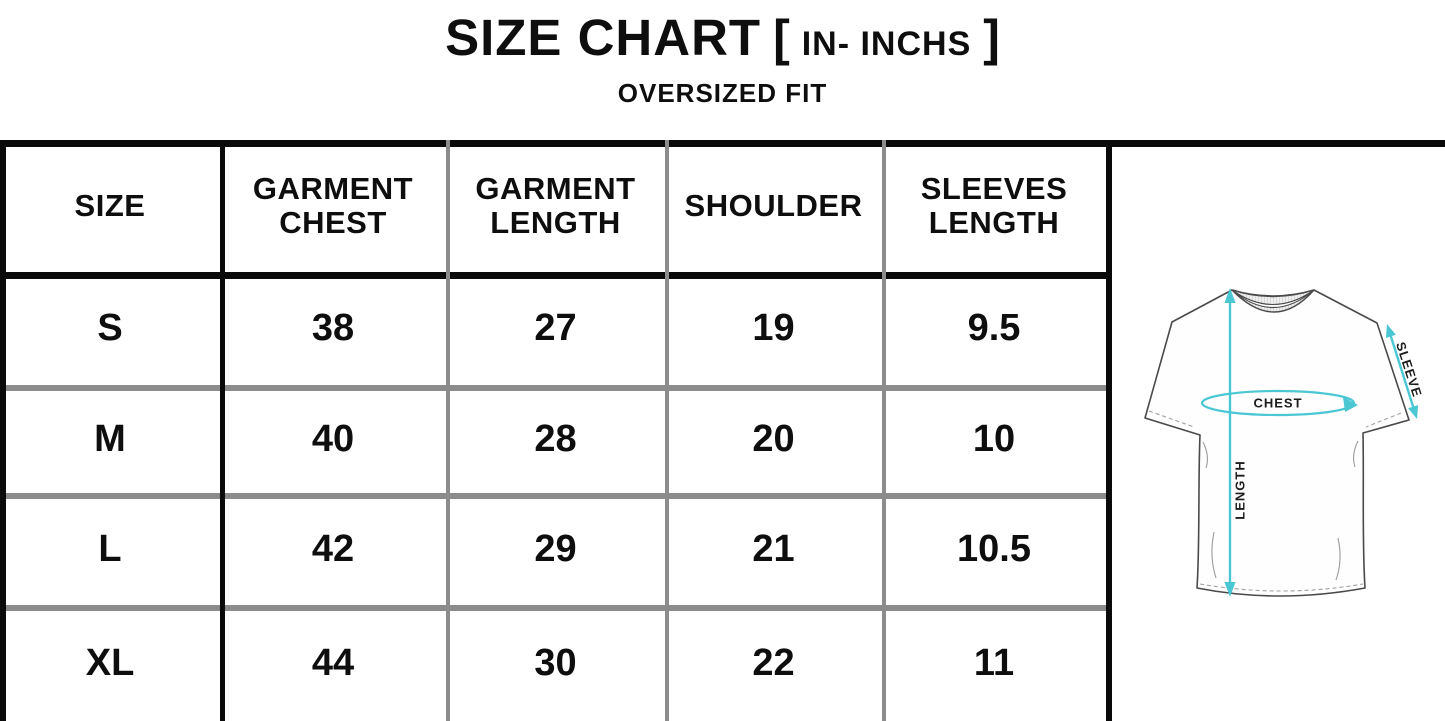 The width and height of the screenshot is (1445, 721). I want to click on tshirt-diagram: LENGTH CHEST SLEEVE, so click(1284, 442).